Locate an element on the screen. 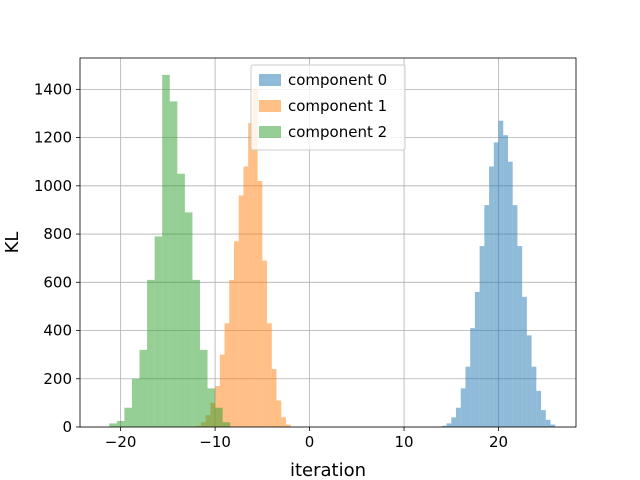  legend-label: component 2 is located at coordinates (337, 132).